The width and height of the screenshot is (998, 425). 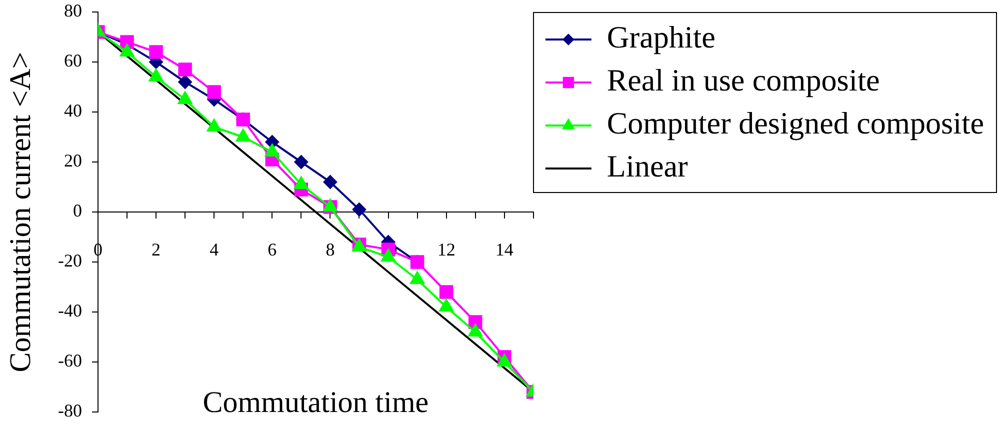 I want to click on x-tick-label: 12, so click(x=446, y=250).